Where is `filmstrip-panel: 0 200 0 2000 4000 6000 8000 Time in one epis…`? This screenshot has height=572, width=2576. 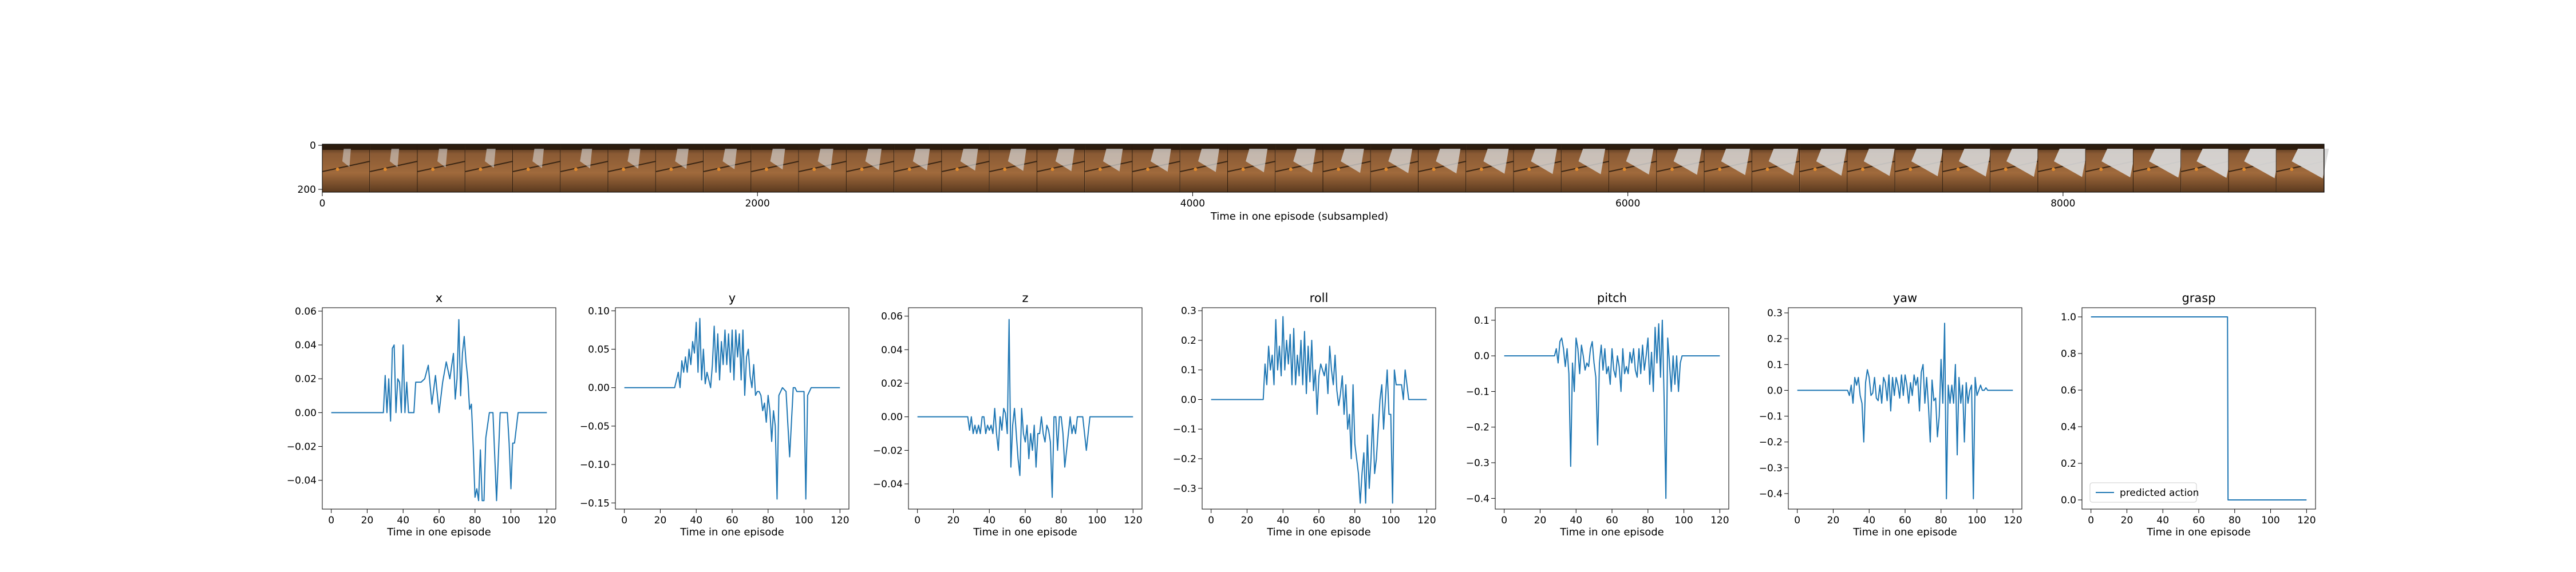 filmstrip-panel: 0 200 0 2000 4000 6000 8000 Time in one epis… is located at coordinates (1313, 181).